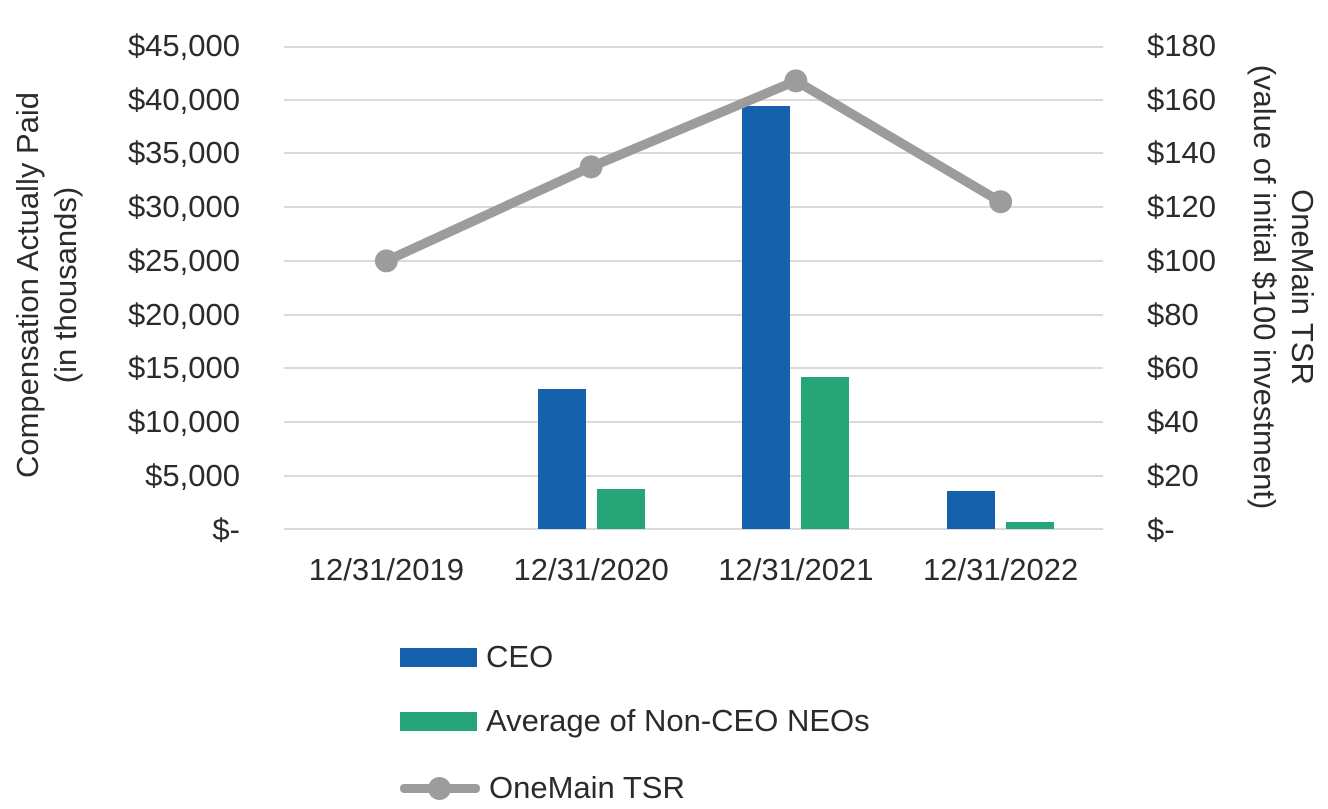 The image size is (1328, 809). Describe the element at coordinates (1161, 529) in the screenshot. I see `right-tick-label: $-` at that location.